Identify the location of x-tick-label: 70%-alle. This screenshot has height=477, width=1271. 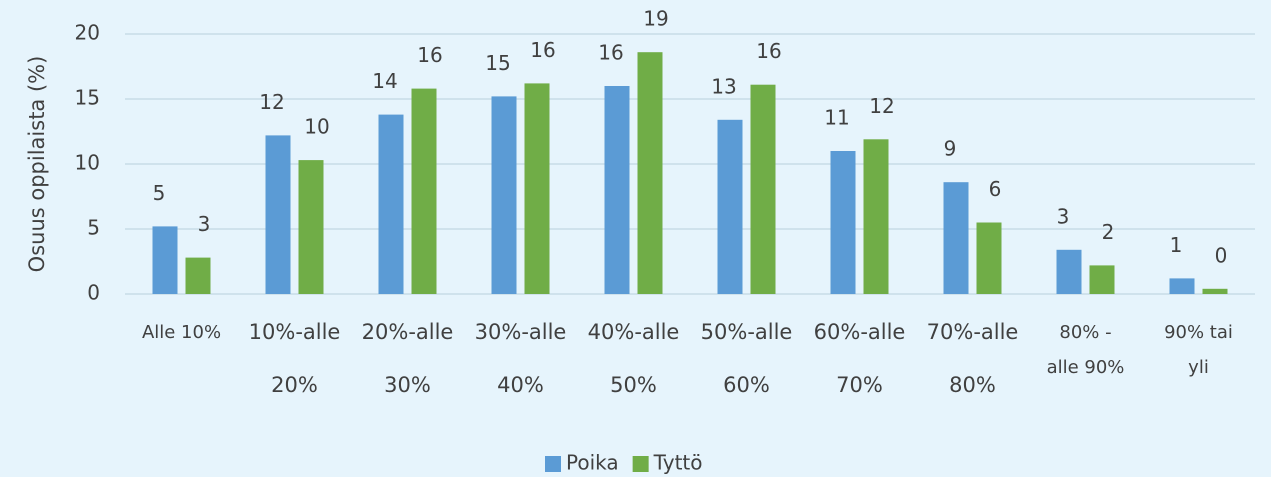
(973, 332).